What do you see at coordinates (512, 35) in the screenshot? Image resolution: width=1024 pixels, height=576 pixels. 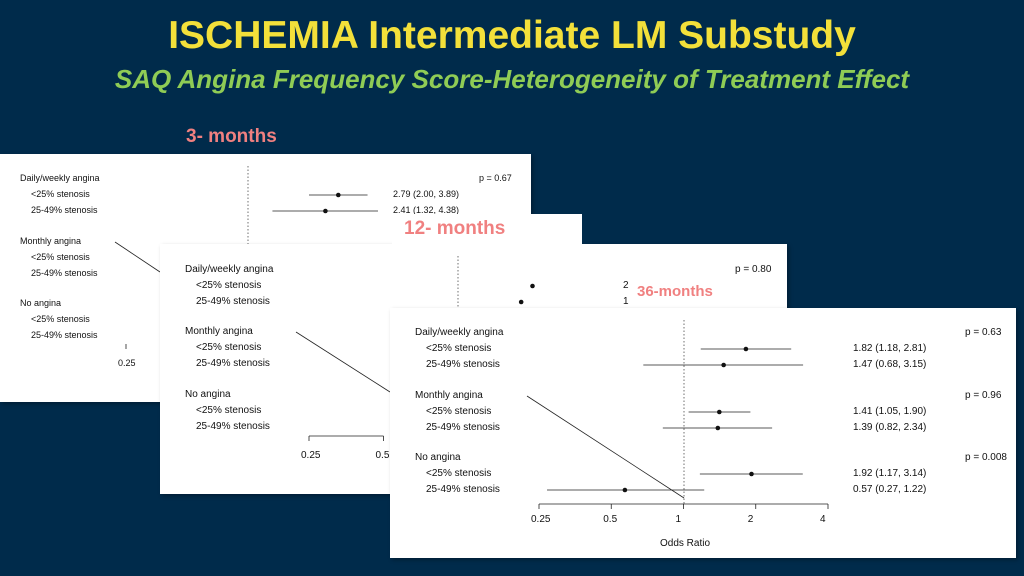 I see `page-title: ISCHEMIA Intermediate LM Substudy` at bounding box center [512, 35].